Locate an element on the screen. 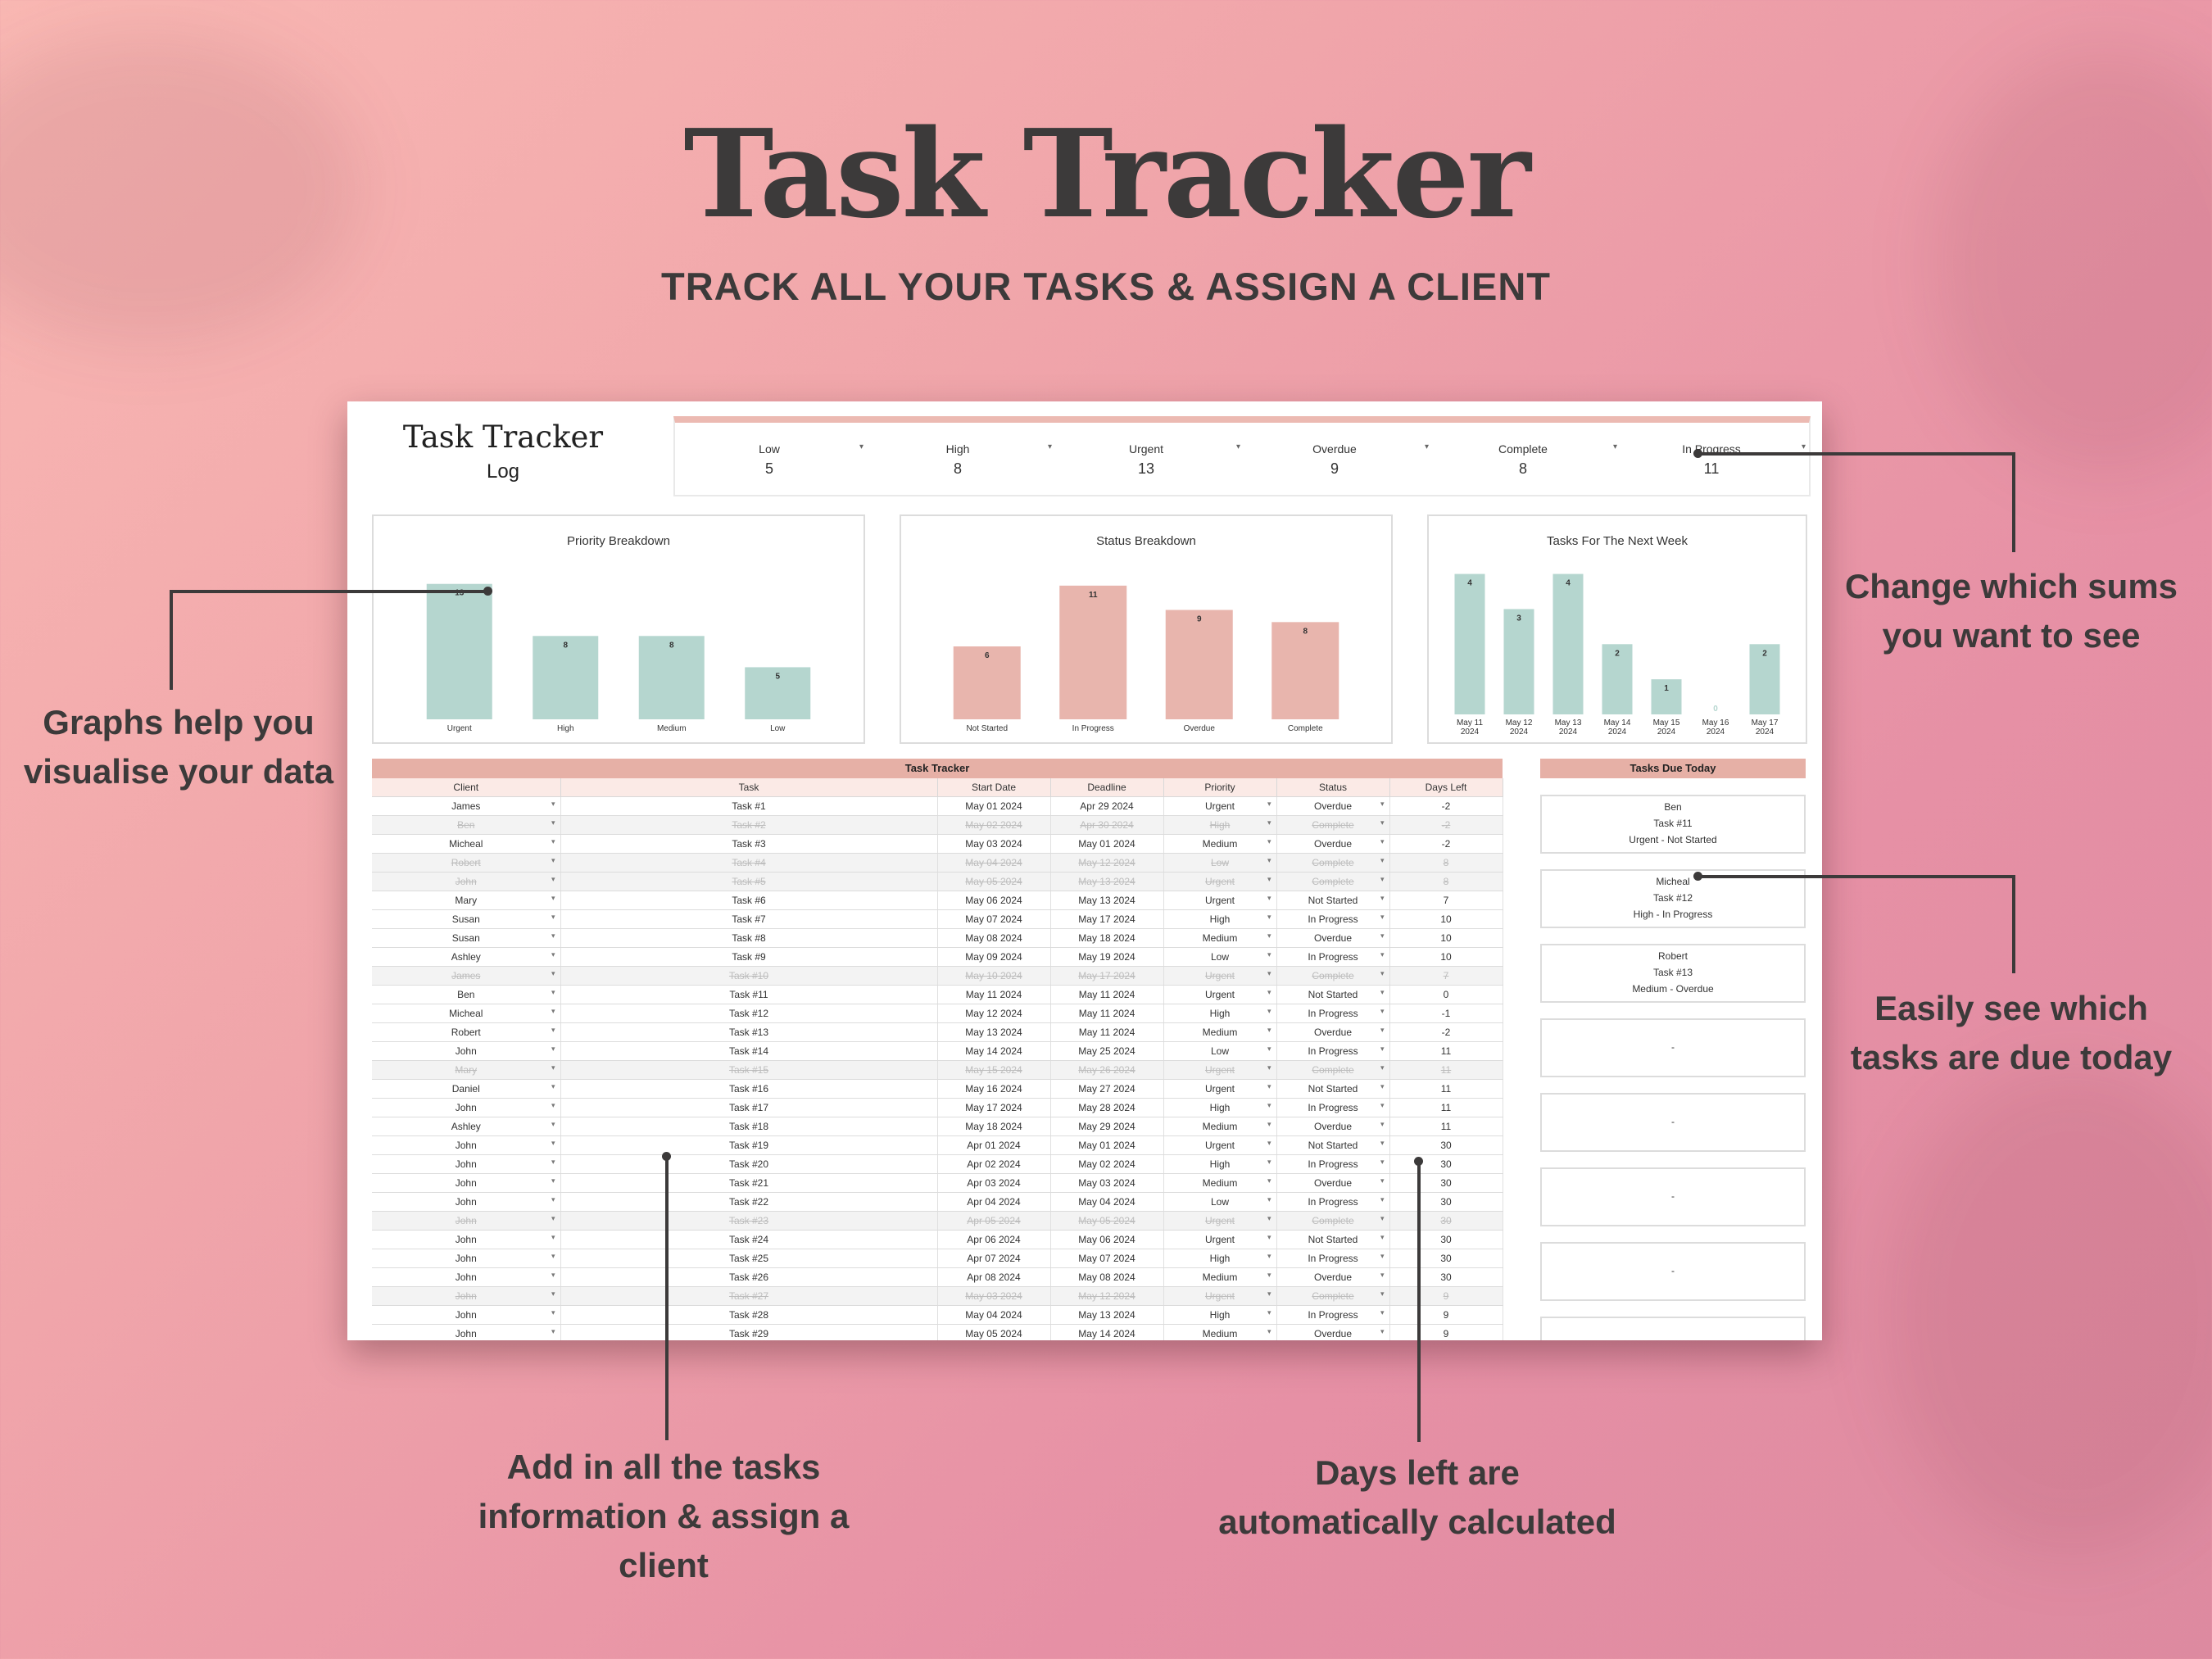 This screenshot has height=1659, width=2212. cell-task: Task #28 is located at coordinates (749, 1315).